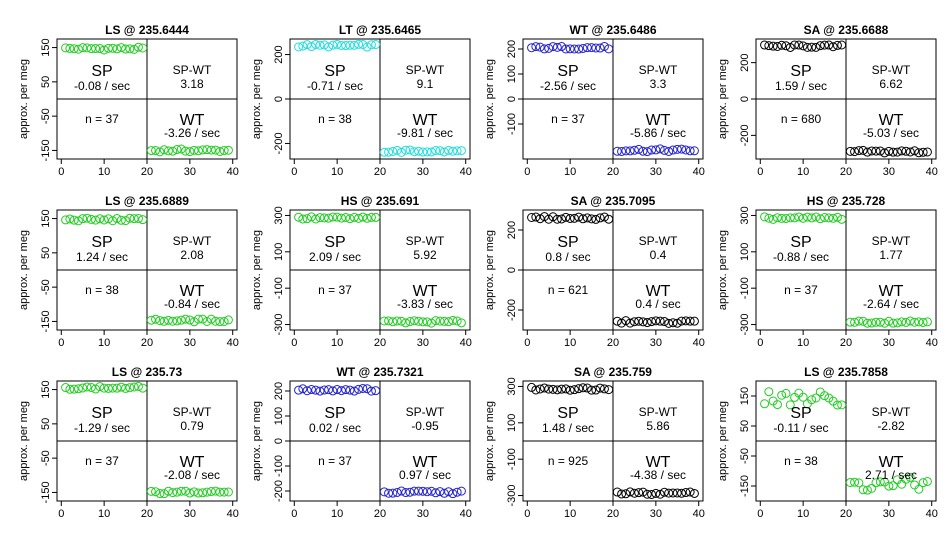 This screenshot has height=550, width=950. I want to click on panel-5-xtick-label: 0, so click(294, 343).